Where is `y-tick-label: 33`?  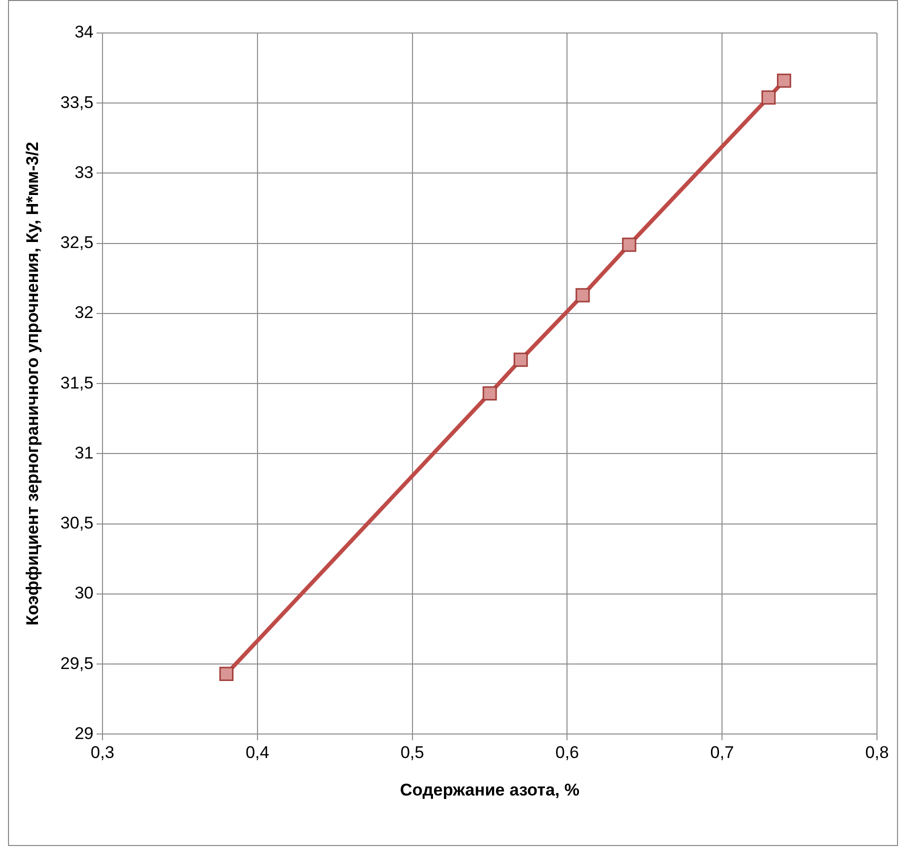 y-tick-label: 33 is located at coordinates (84, 172).